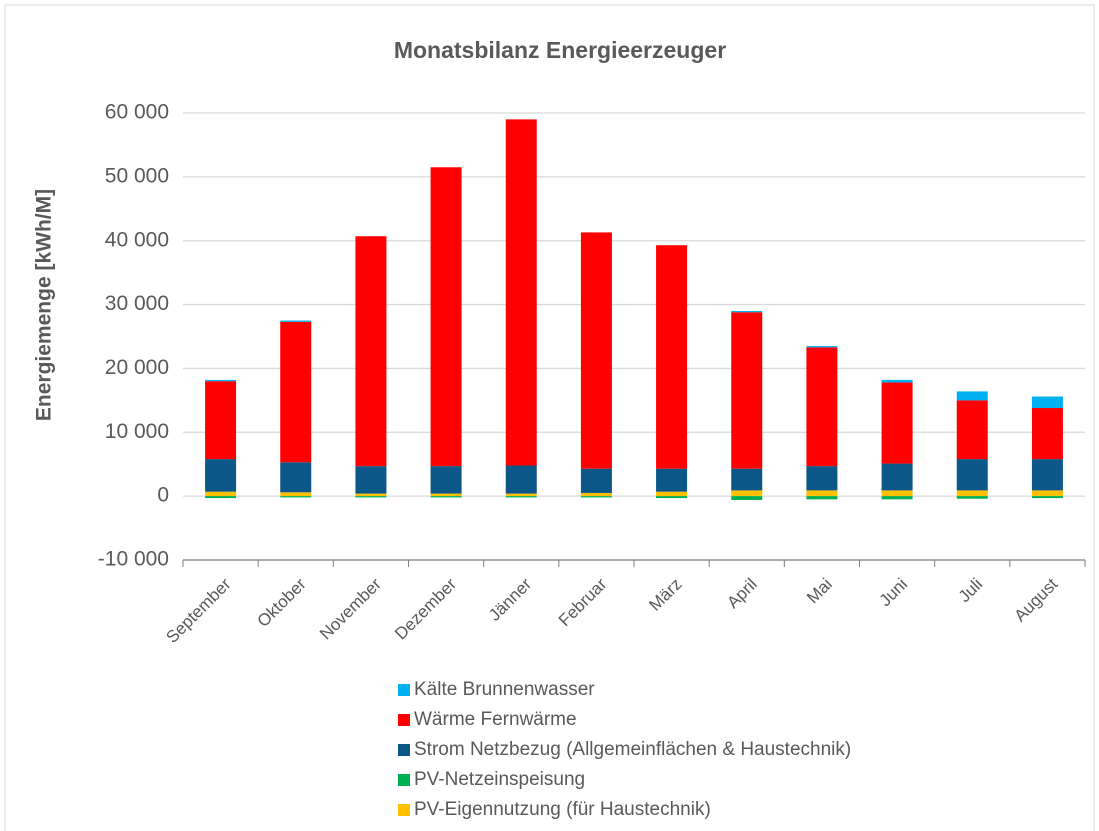 This screenshot has width=1099, height=831. Describe the element at coordinates (137, 175) in the screenshot. I see `y-tick-label: 50 000` at that location.